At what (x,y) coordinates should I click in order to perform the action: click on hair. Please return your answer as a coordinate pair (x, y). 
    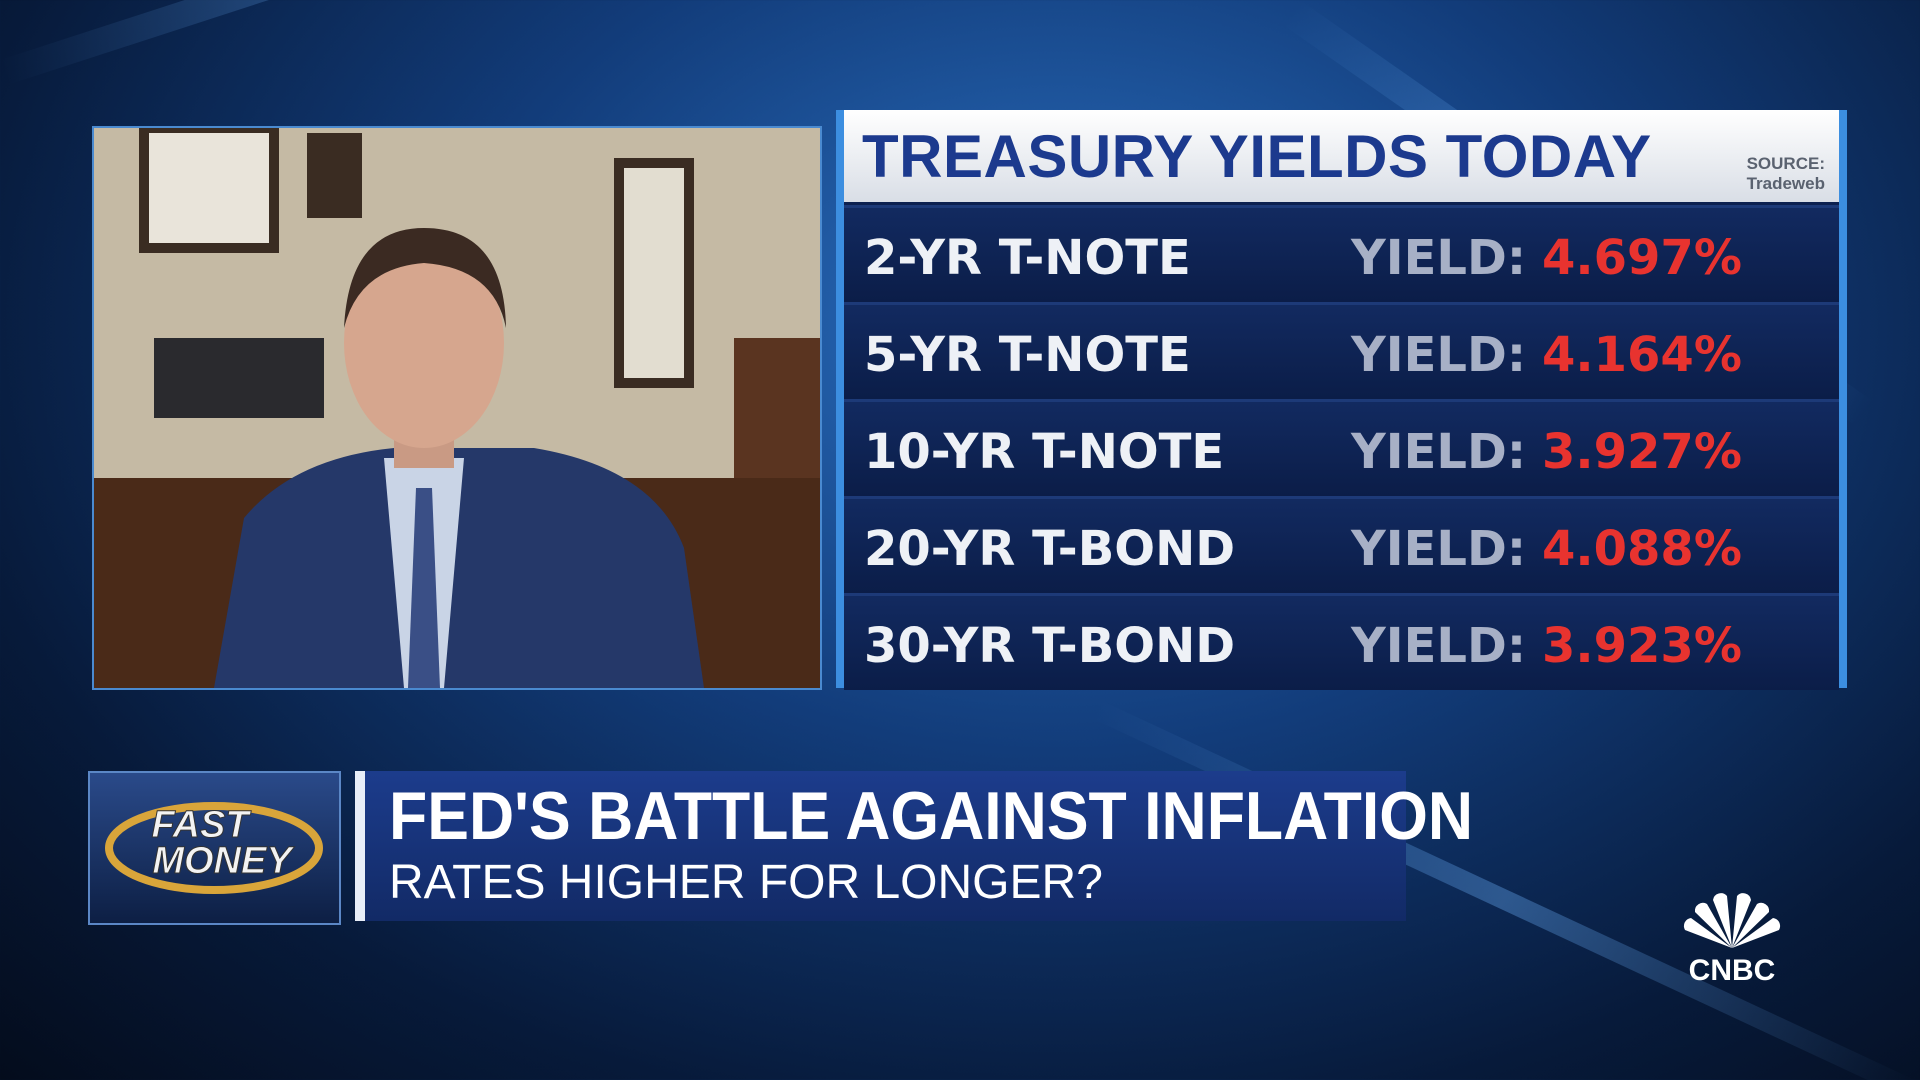
    Looking at the image, I should click on (425, 278).